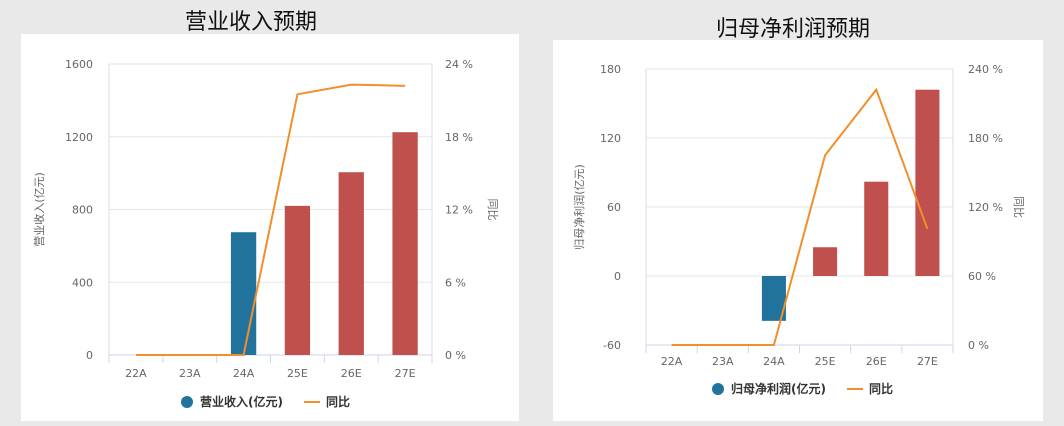 Image resolution: width=1064 pixels, height=426 pixels. What do you see at coordinates (982, 276) in the screenshot?
I see `y2-axis-tick-label: 60 %` at bounding box center [982, 276].